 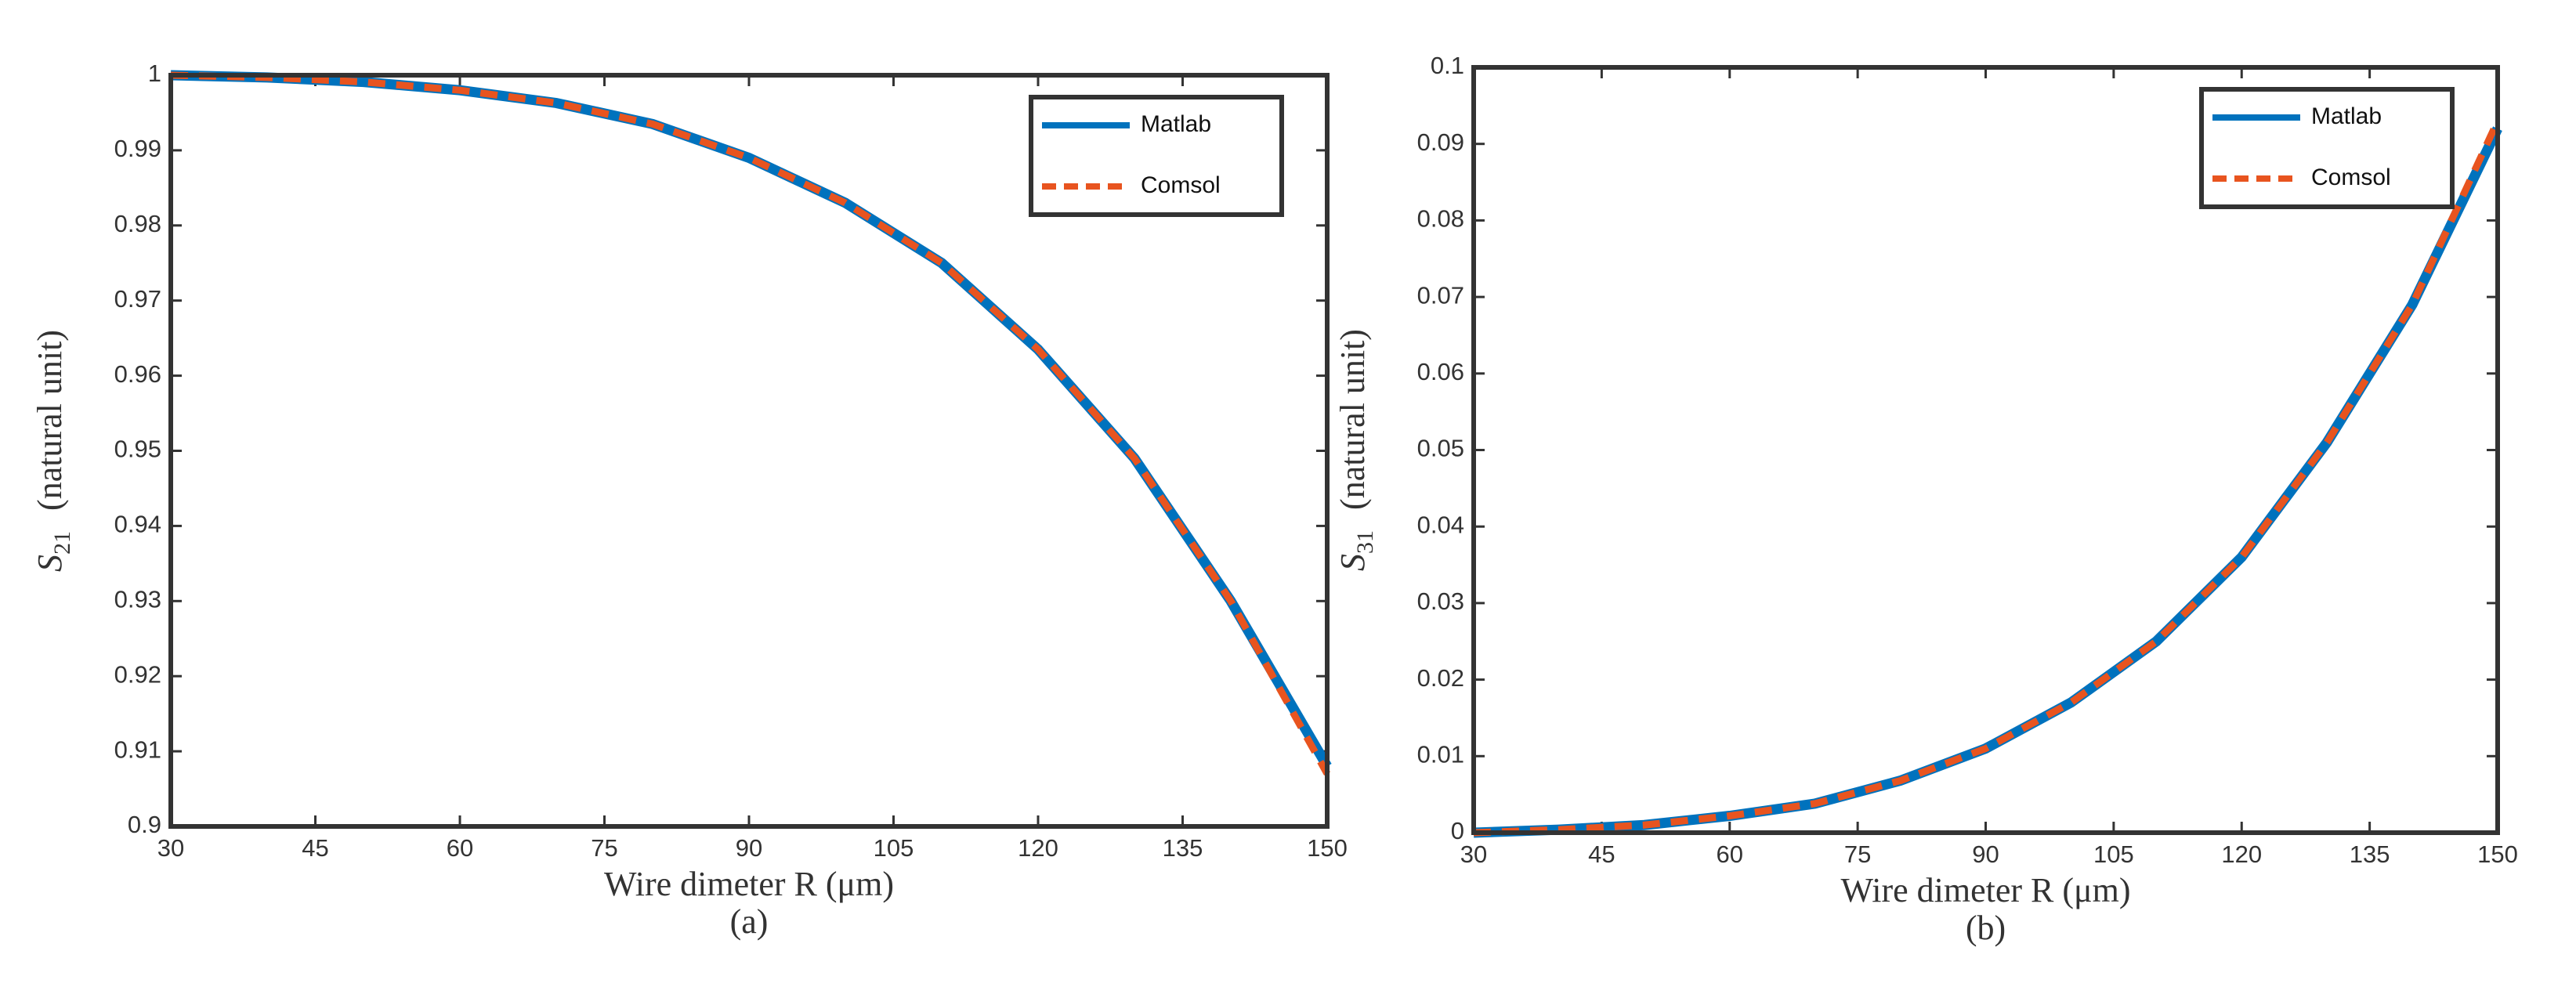 I want to click on y-tick-label: 0.06, so click(x=1440, y=371).